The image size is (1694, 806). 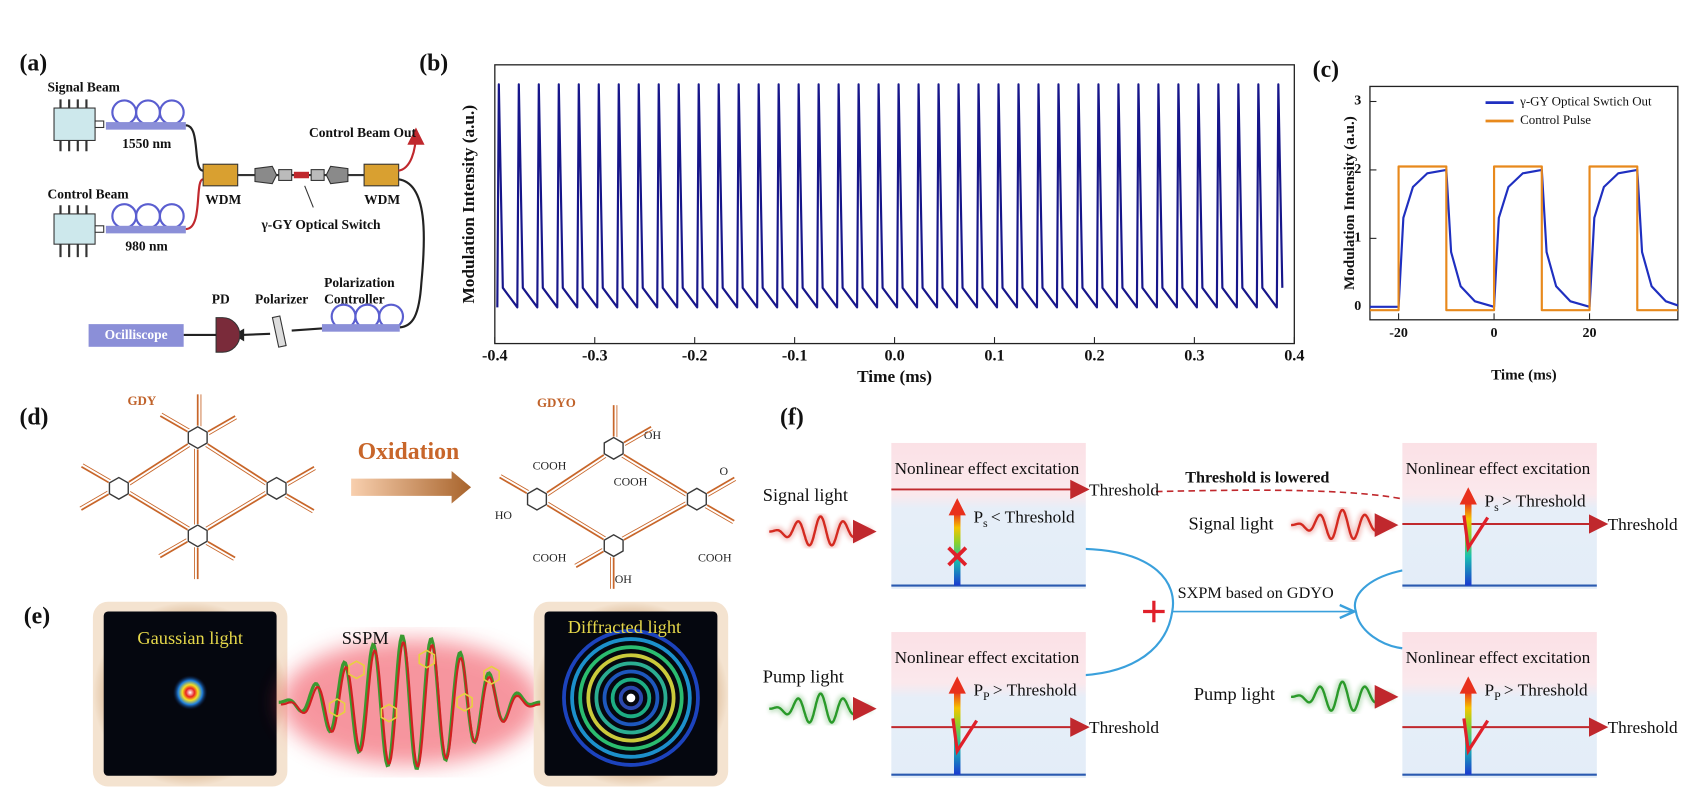 I want to click on setup-label: Ocilliscope, so click(x=136, y=334).